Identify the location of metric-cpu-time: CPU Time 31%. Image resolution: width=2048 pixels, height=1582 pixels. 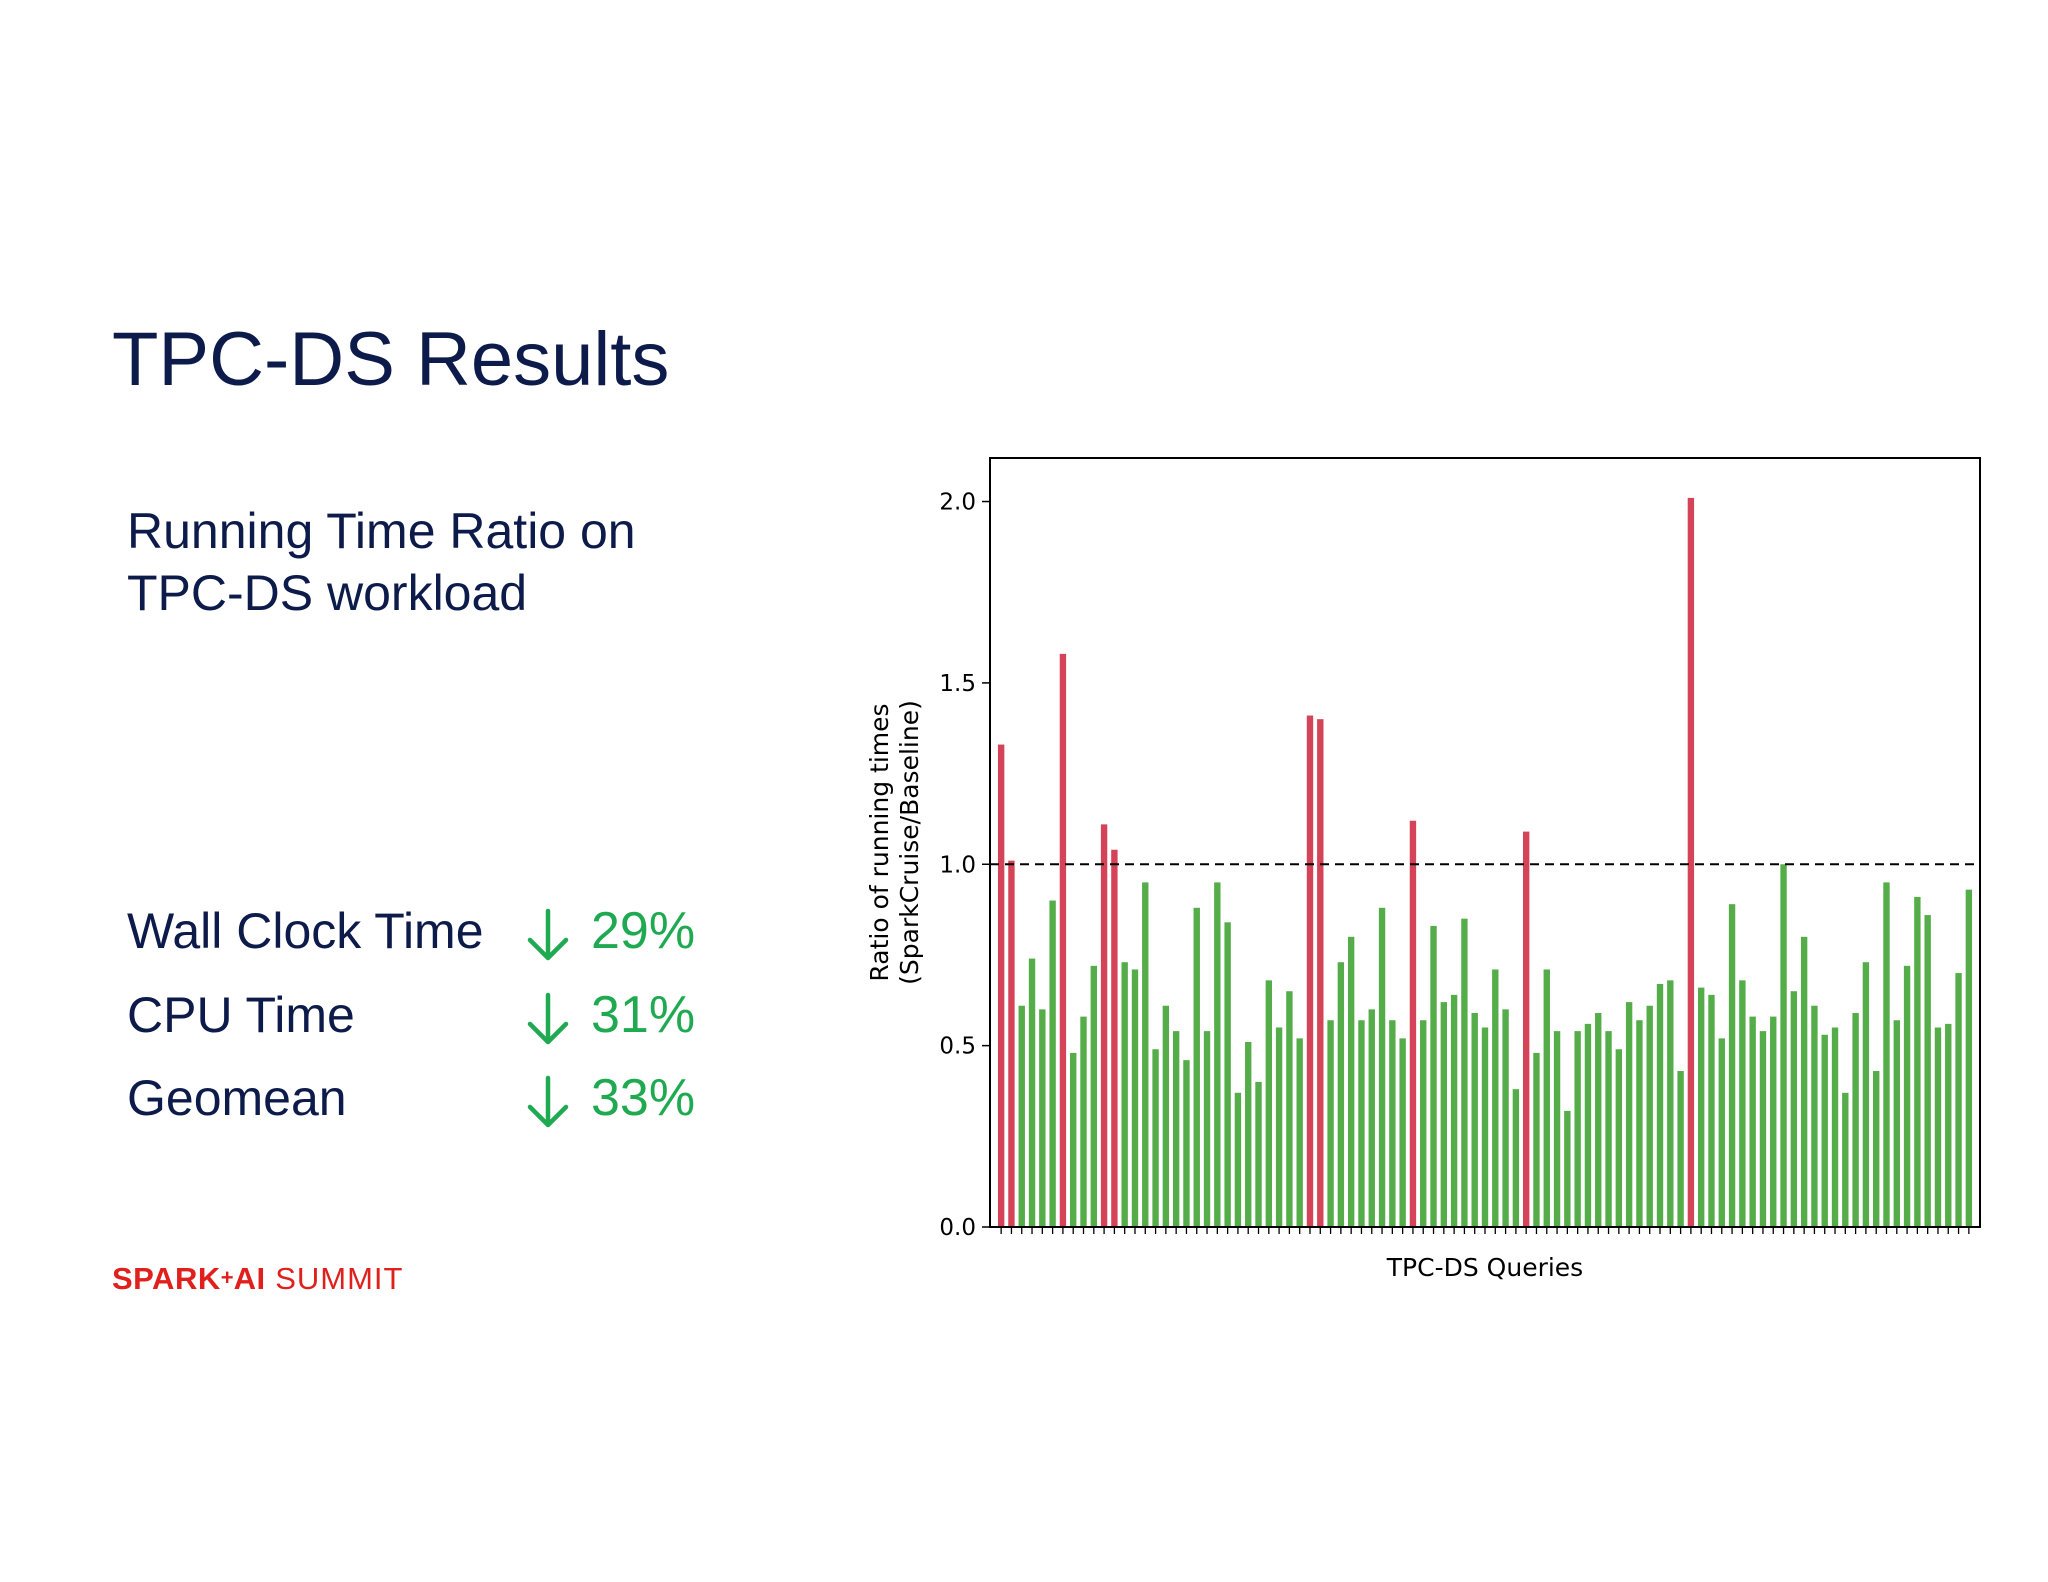
(427, 1015).